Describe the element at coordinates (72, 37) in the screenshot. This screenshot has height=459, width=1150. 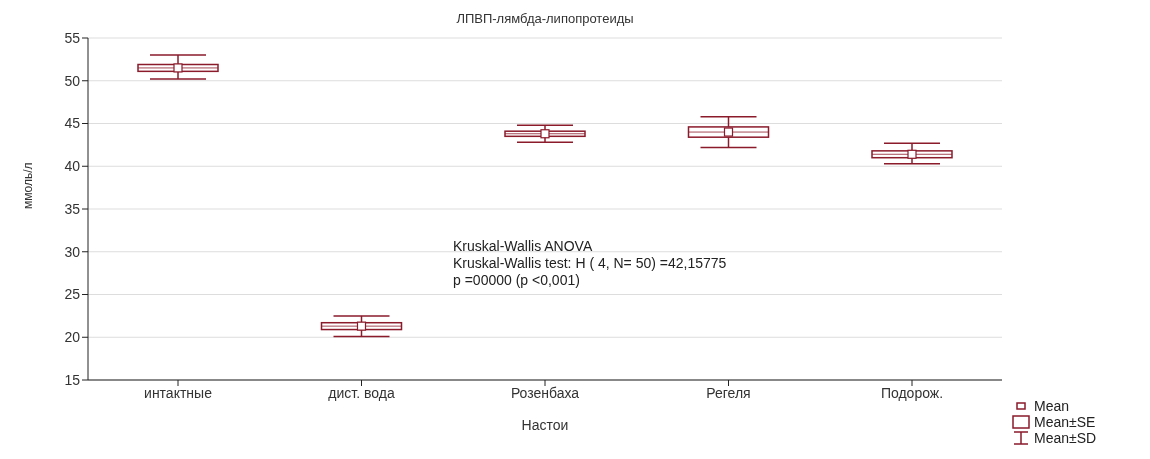
I see `y-tick-label: 55` at that location.